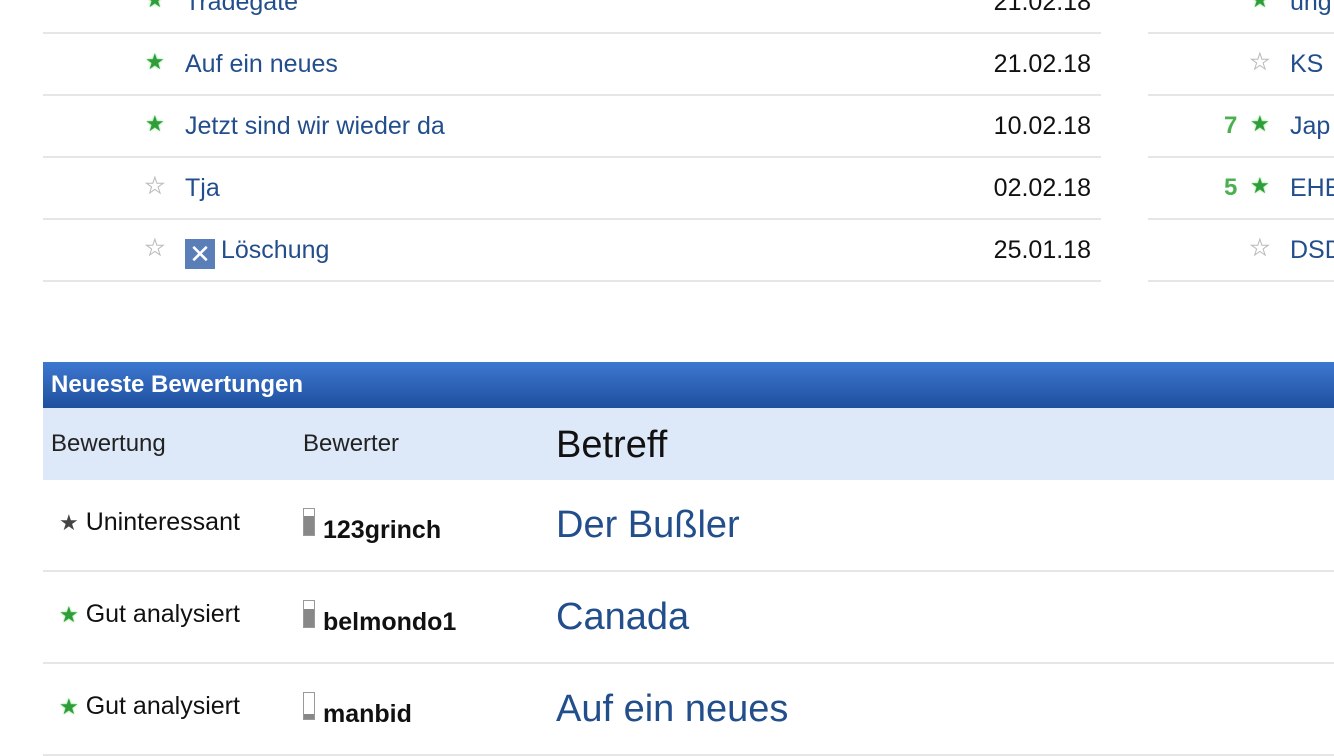 This screenshot has height=756, width=1334. What do you see at coordinates (572, 65) in the screenshot?
I see `thread-row: ★ Auf ein neues 21.02.18` at bounding box center [572, 65].